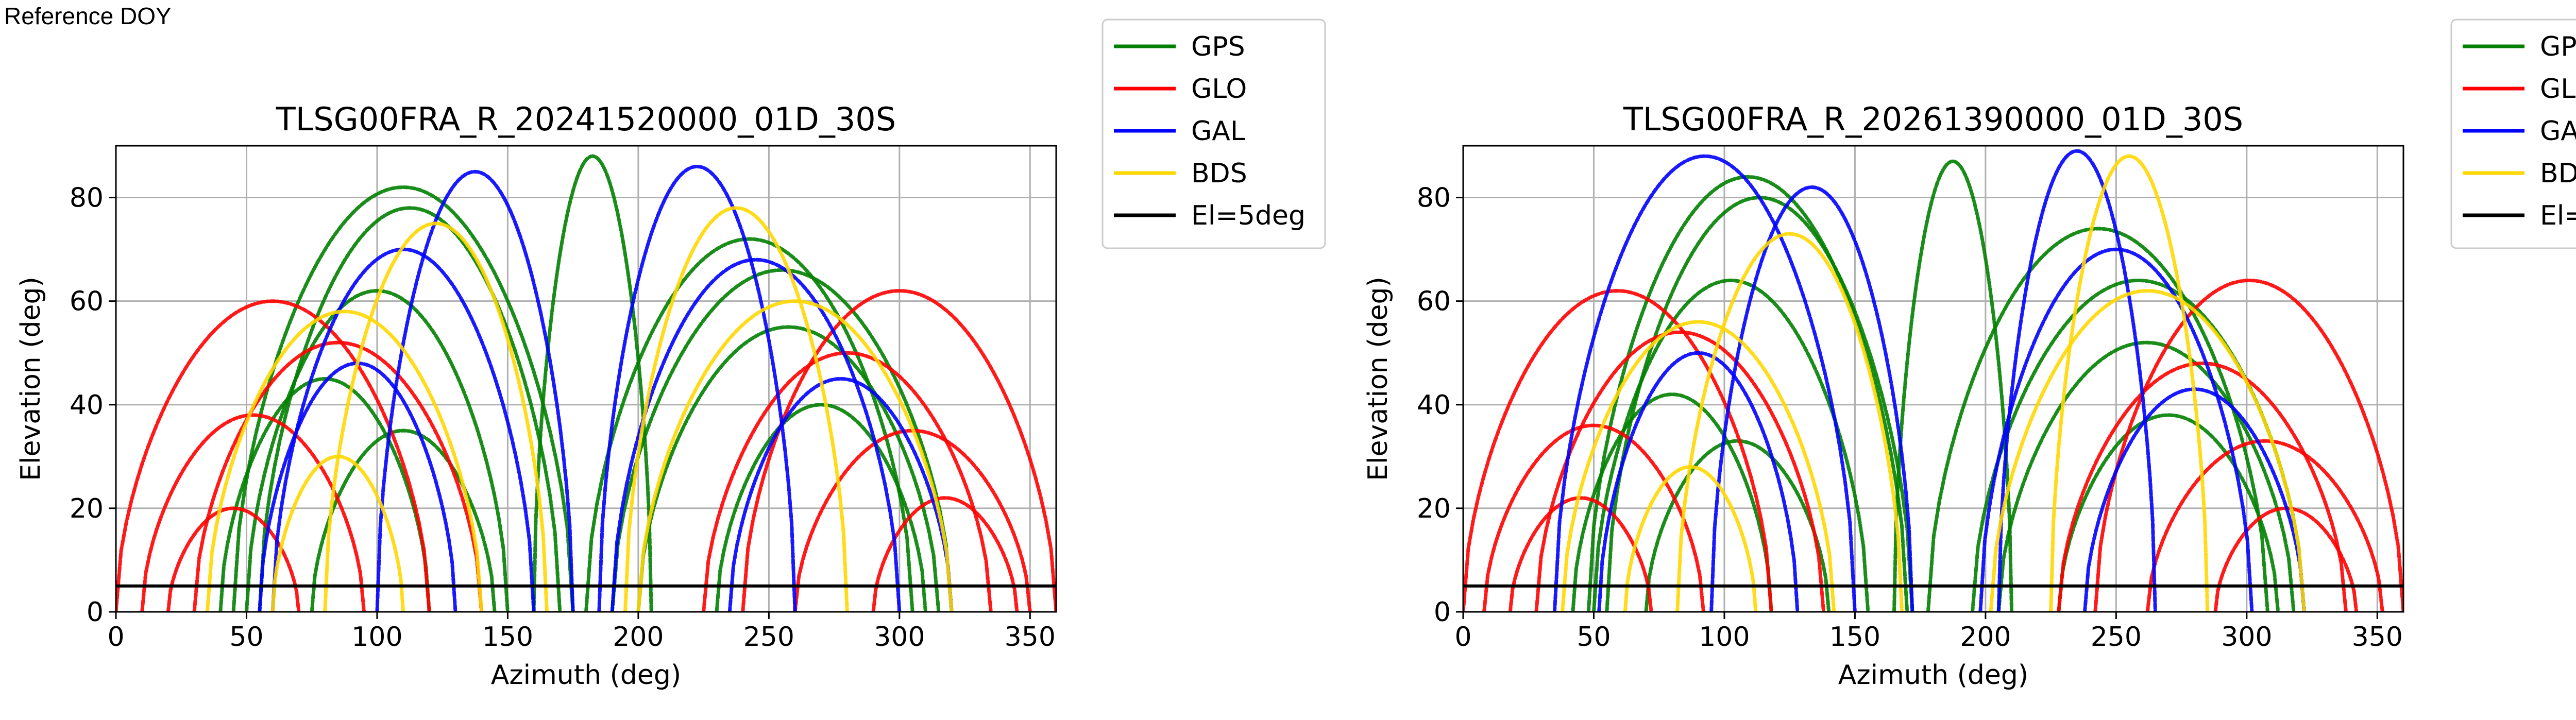 The width and height of the screenshot is (2576, 720). What do you see at coordinates (88, 16) in the screenshot?
I see `figure-label: Reference DOY` at bounding box center [88, 16].